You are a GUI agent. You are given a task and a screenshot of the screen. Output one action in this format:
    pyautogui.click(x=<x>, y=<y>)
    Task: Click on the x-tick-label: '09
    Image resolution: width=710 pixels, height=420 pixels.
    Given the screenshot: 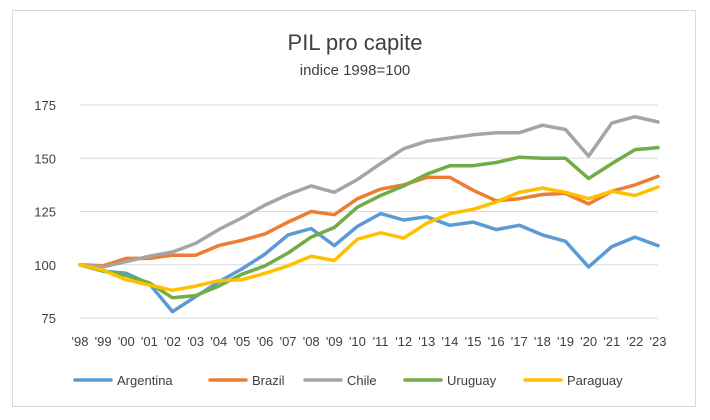 What is the action you would take?
    pyautogui.click(x=334, y=341)
    